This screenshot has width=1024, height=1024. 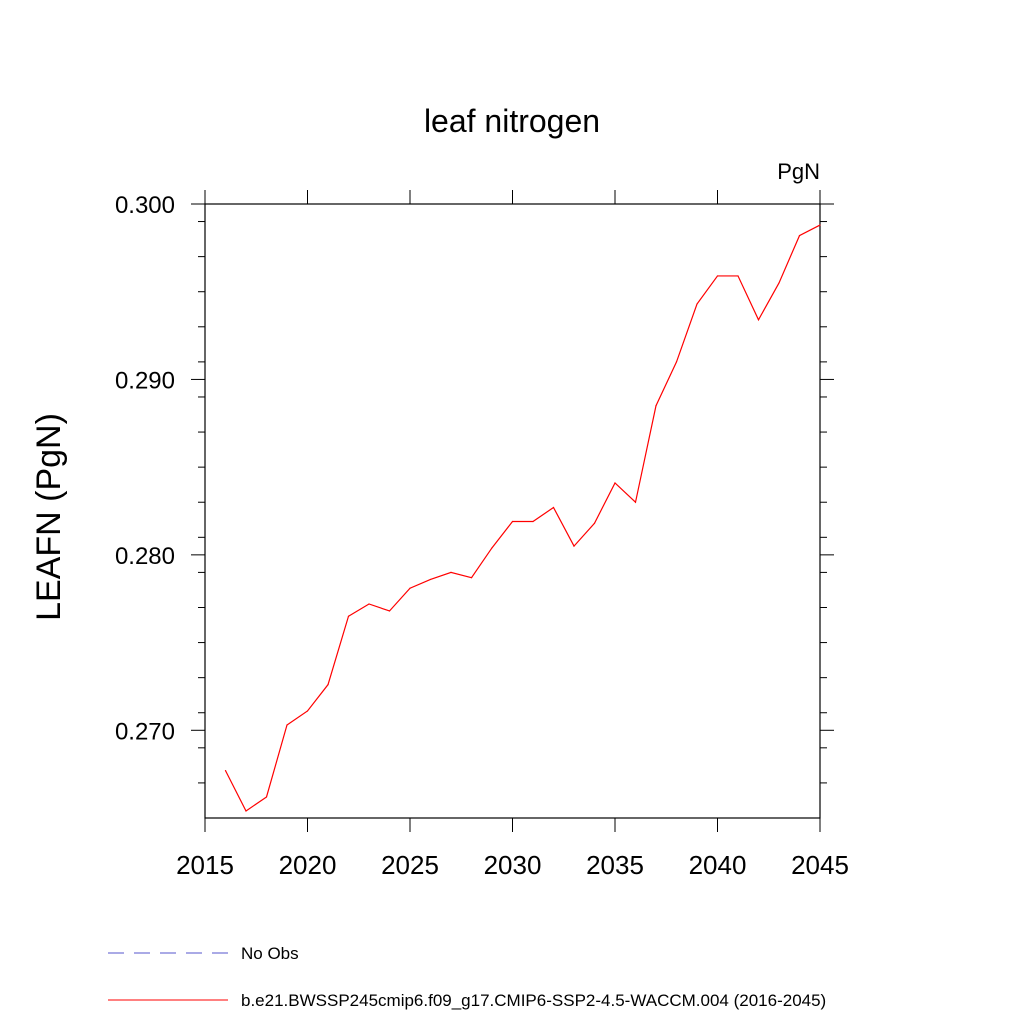 I want to click on legend-label-no-obs: No Obs, so click(x=270, y=953).